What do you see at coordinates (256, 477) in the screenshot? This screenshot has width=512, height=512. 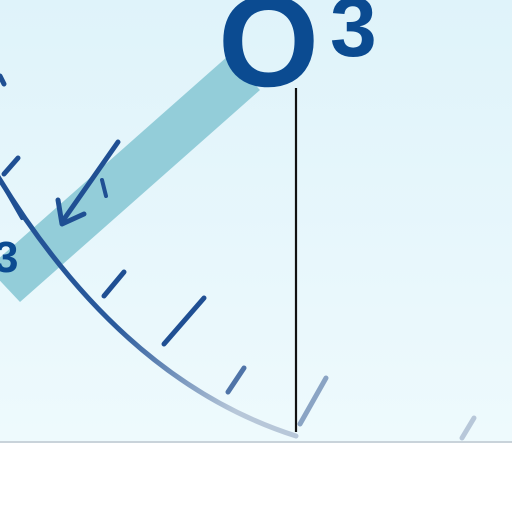 I see `ground-area` at bounding box center [256, 477].